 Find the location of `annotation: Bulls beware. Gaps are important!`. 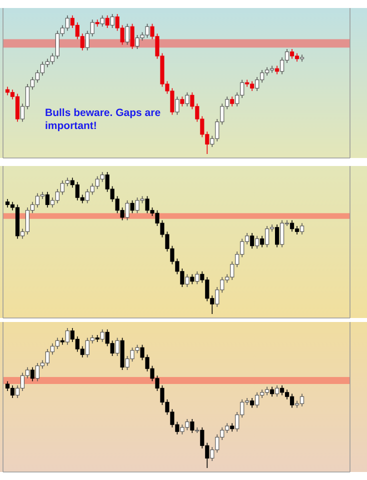

annotation: Bulls beware. Gaps are important! is located at coordinates (103, 119).